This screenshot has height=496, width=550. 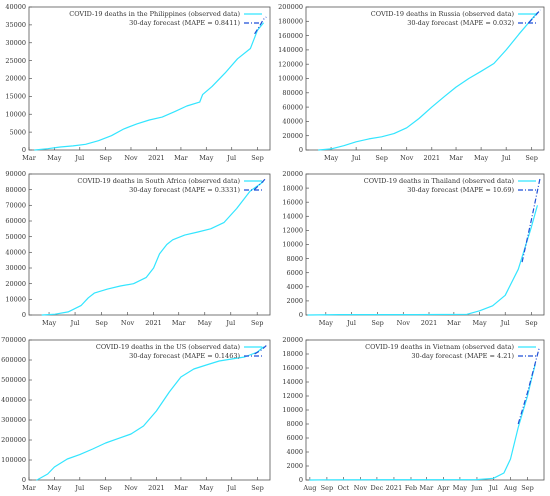 I want to click on y-tick-label: 14000, so click(x=292, y=217).